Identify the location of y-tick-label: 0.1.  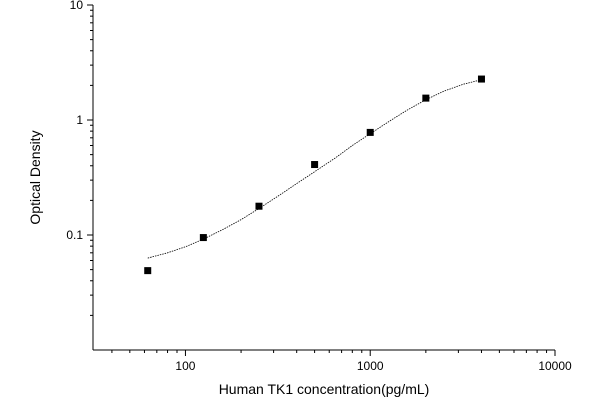
(74, 235).